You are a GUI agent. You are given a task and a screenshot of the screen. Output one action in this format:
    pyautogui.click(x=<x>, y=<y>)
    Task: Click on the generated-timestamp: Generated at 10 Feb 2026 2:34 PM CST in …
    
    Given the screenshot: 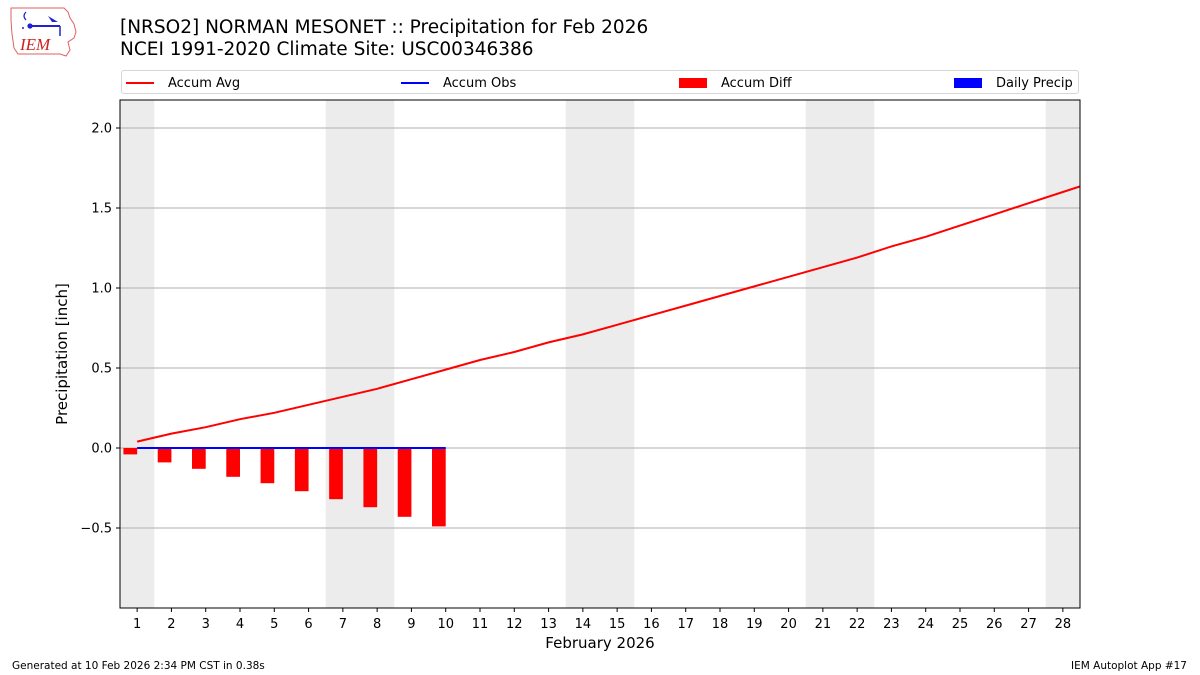 What is the action you would take?
    pyautogui.click(x=138, y=666)
    